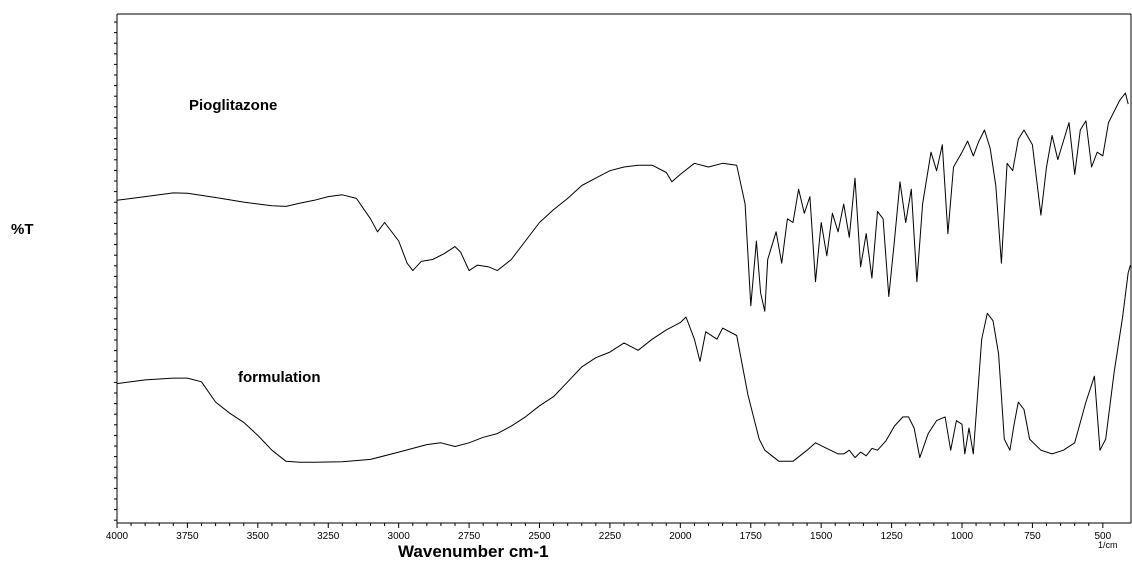 Image resolution: width=1132 pixels, height=565 pixels. Describe the element at coordinates (539, 536) in the screenshot. I see `x-tick-label: 2500` at that location.